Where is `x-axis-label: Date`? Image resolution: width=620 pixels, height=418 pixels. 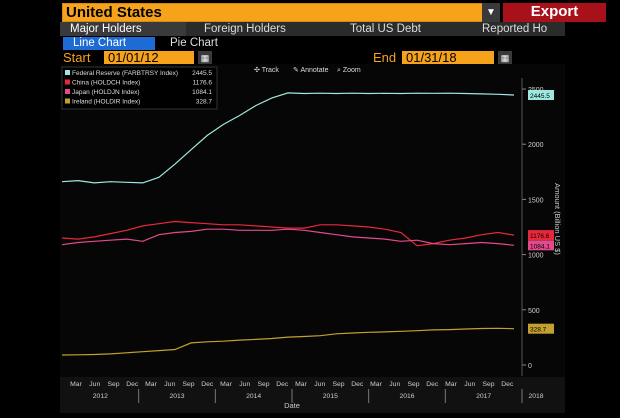 x-axis-label: Date is located at coordinates (292, 405).